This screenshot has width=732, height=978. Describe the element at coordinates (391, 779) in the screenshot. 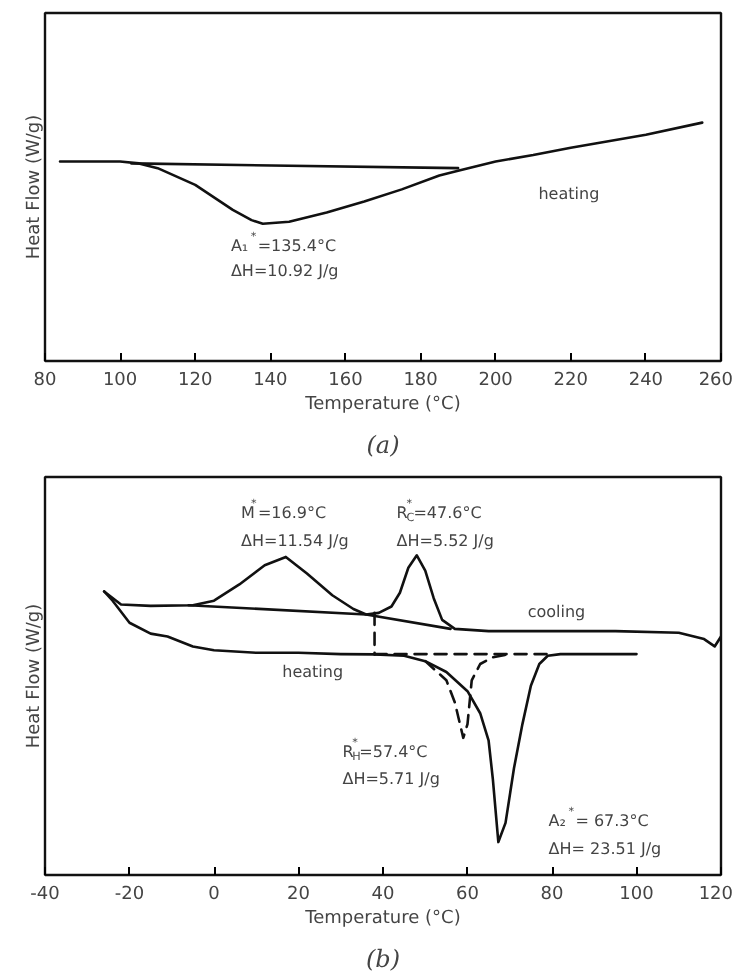

I see `annotation: ΔH=5.71 J/g` at that location.